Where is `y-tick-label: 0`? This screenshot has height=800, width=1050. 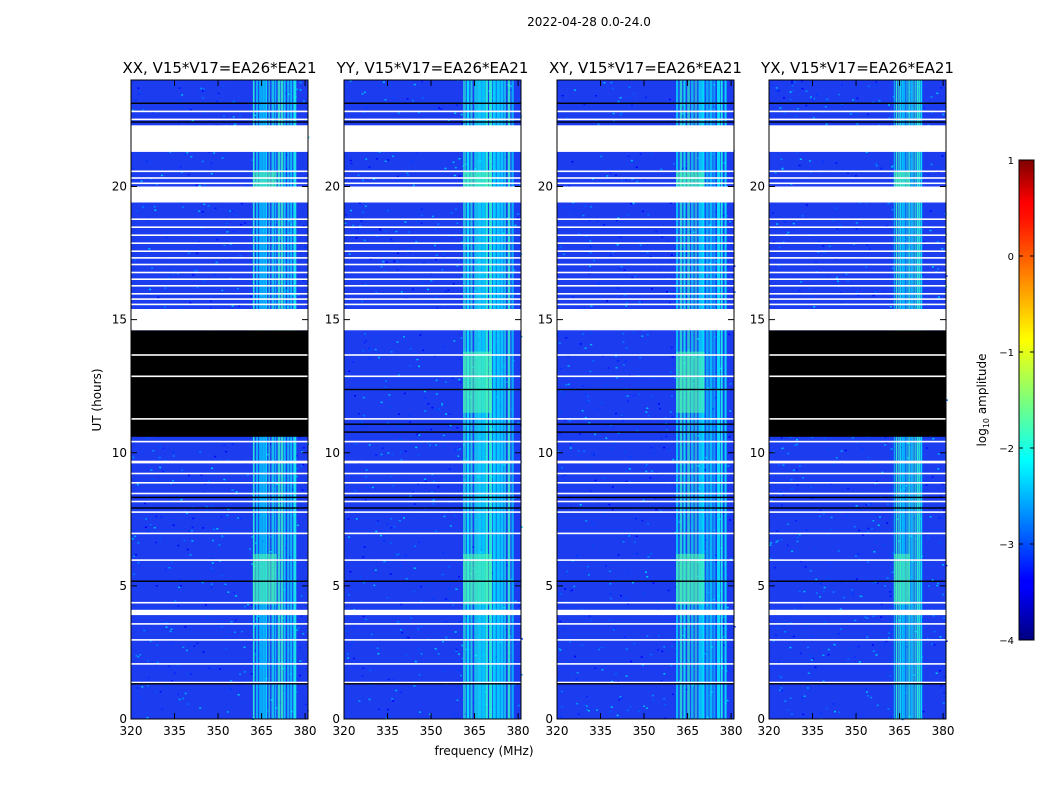 y-tick-label: 0 is located at coordinates (123, 719).